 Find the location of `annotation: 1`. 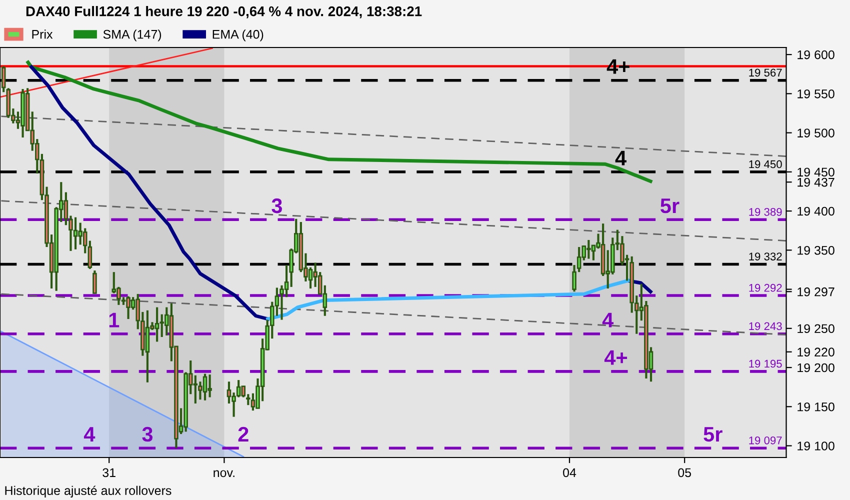

annotation: 1 is located at coordinates (114, 320).